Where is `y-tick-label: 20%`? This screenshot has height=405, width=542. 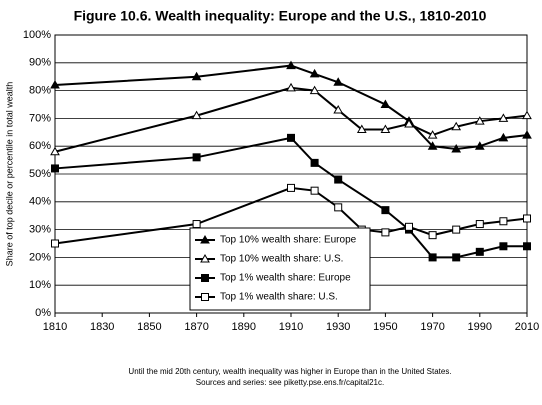 y-tick-label: 20% is located at coordinates (40, 257).